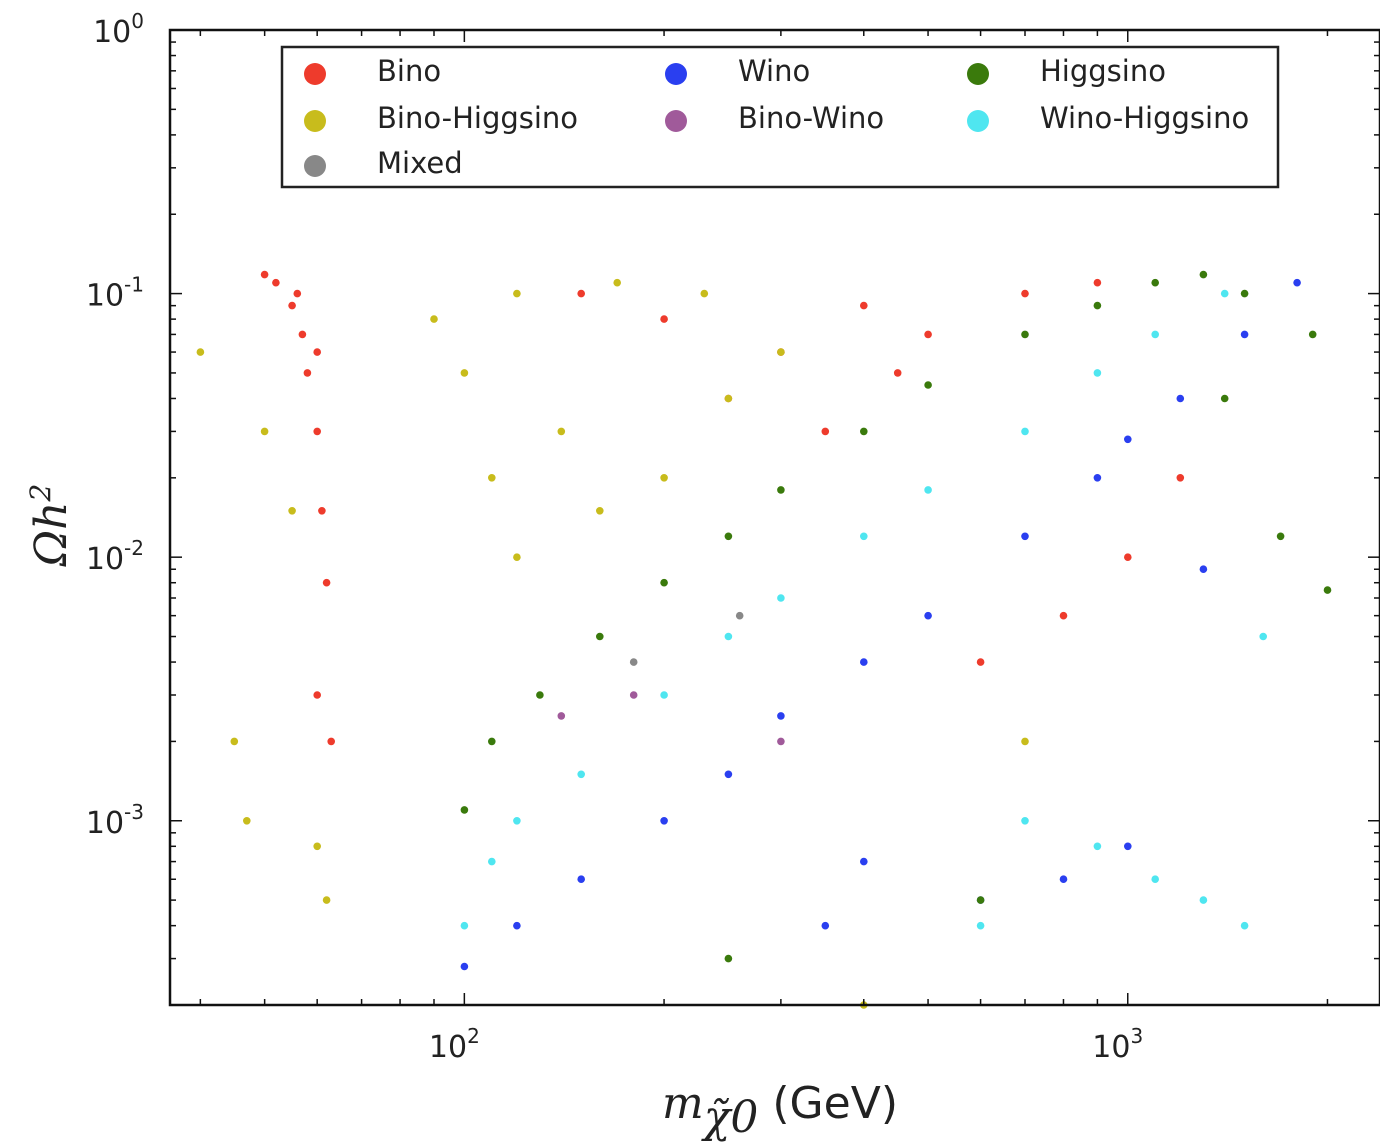  I want to click on legend-entry-bino-wino: Bino-Wino, so click(774, 118).